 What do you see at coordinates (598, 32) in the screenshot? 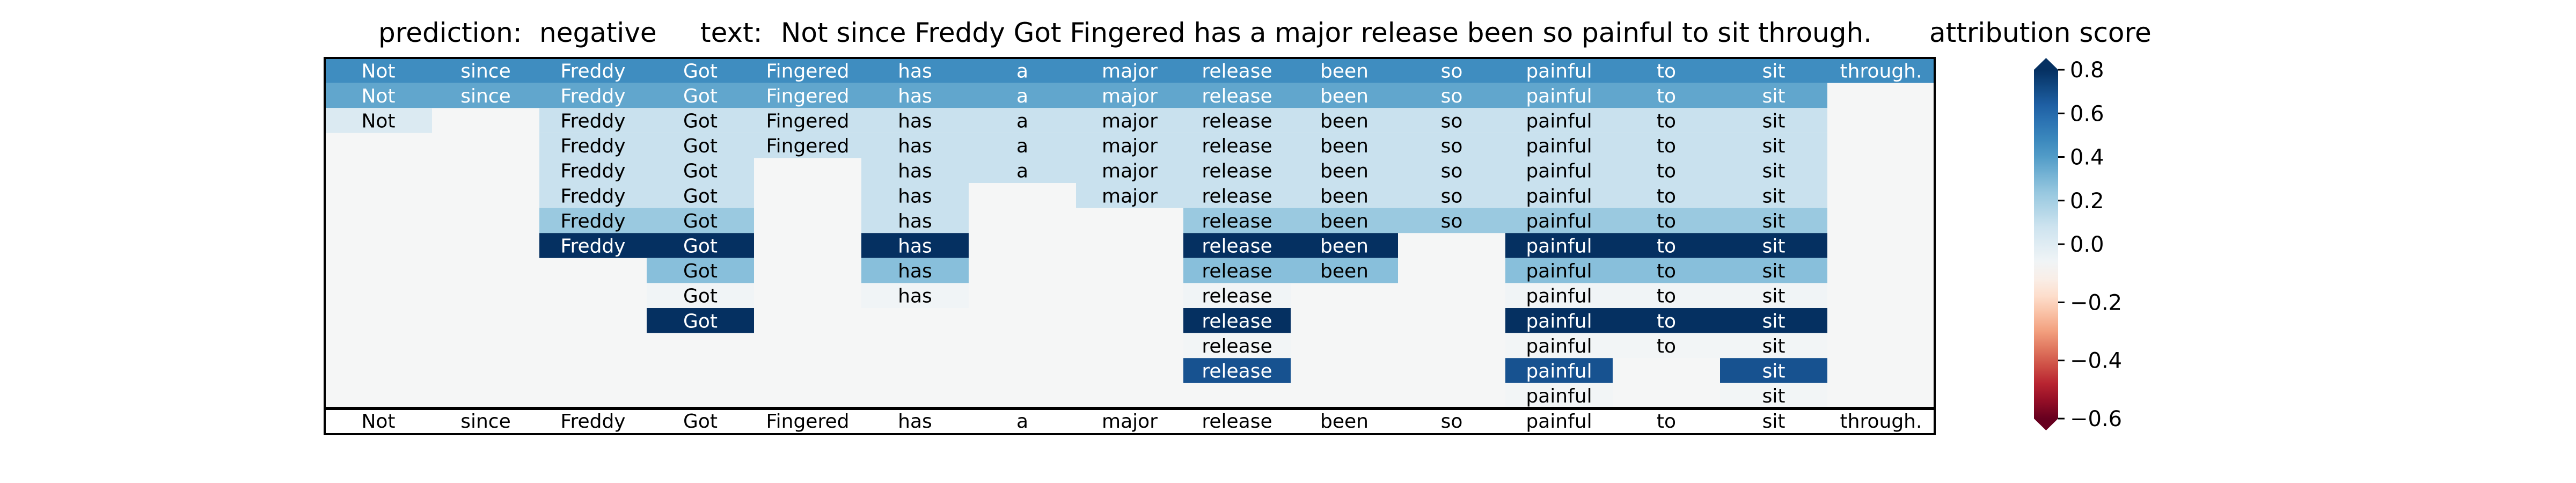
I see `prediction-value: negative` at bounding box center [598, 32].